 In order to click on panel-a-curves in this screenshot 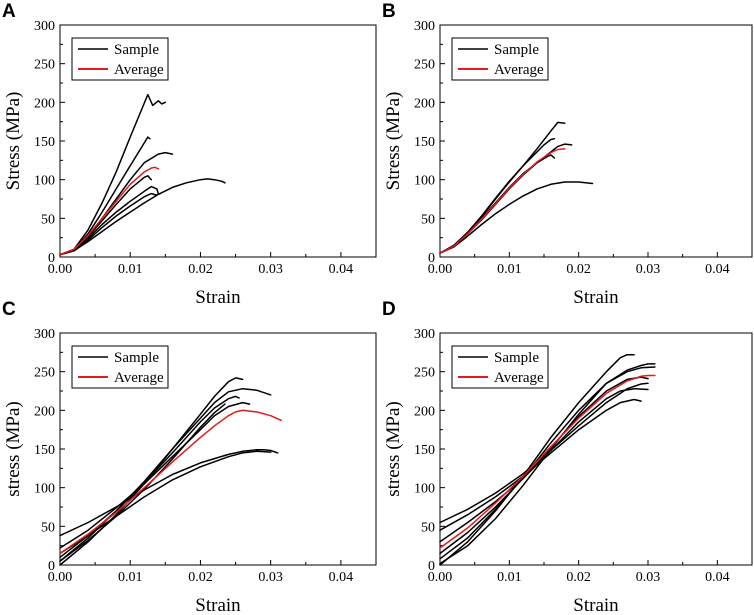, I will do `click(142, 174)`.